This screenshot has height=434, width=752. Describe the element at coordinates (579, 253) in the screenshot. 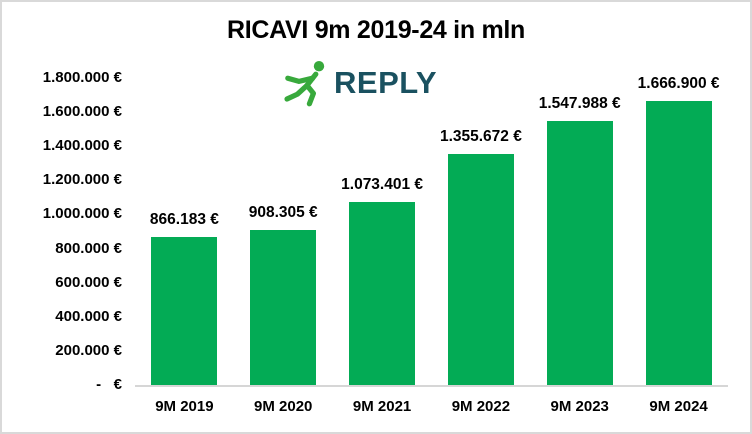

I see `bar-9m-2023` at that location.